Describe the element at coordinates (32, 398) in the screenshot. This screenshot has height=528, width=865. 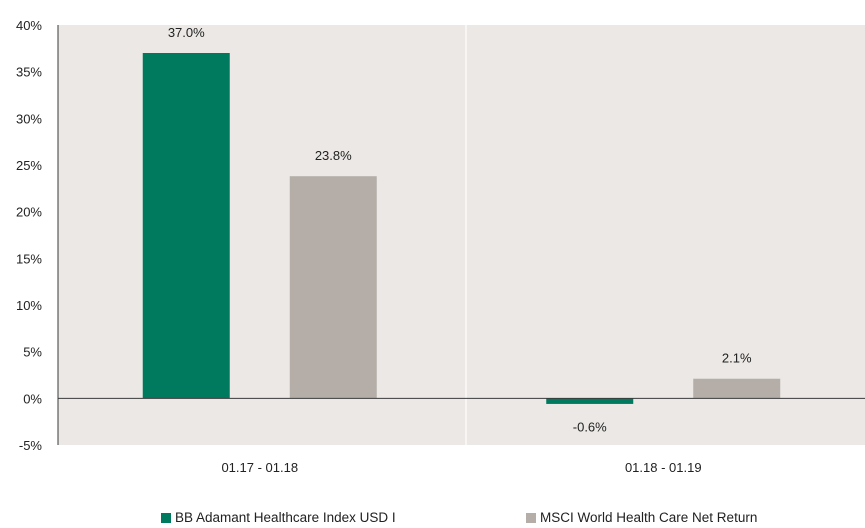
I see `y-tick-label: 0%` at that location.